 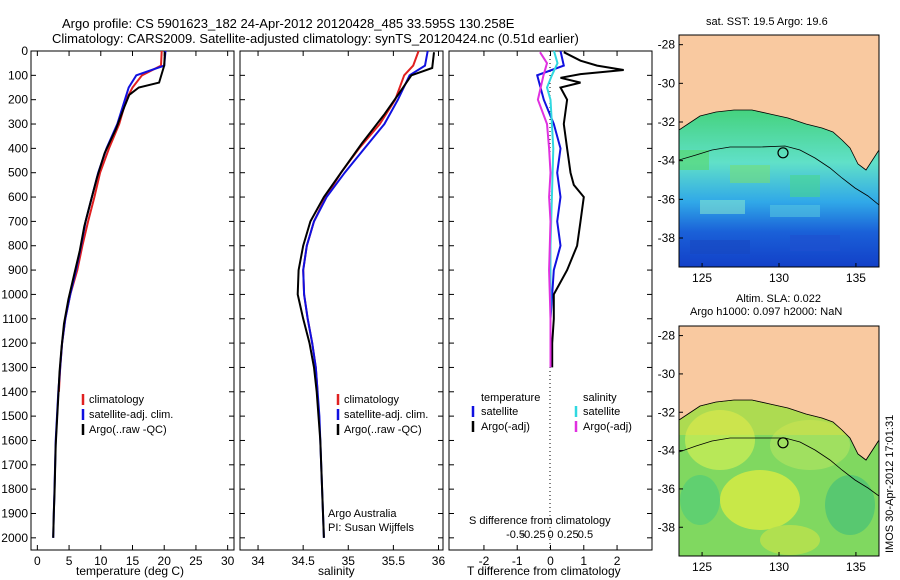 I want to click on x-tick-label: 36, so click(x=439, y=561).